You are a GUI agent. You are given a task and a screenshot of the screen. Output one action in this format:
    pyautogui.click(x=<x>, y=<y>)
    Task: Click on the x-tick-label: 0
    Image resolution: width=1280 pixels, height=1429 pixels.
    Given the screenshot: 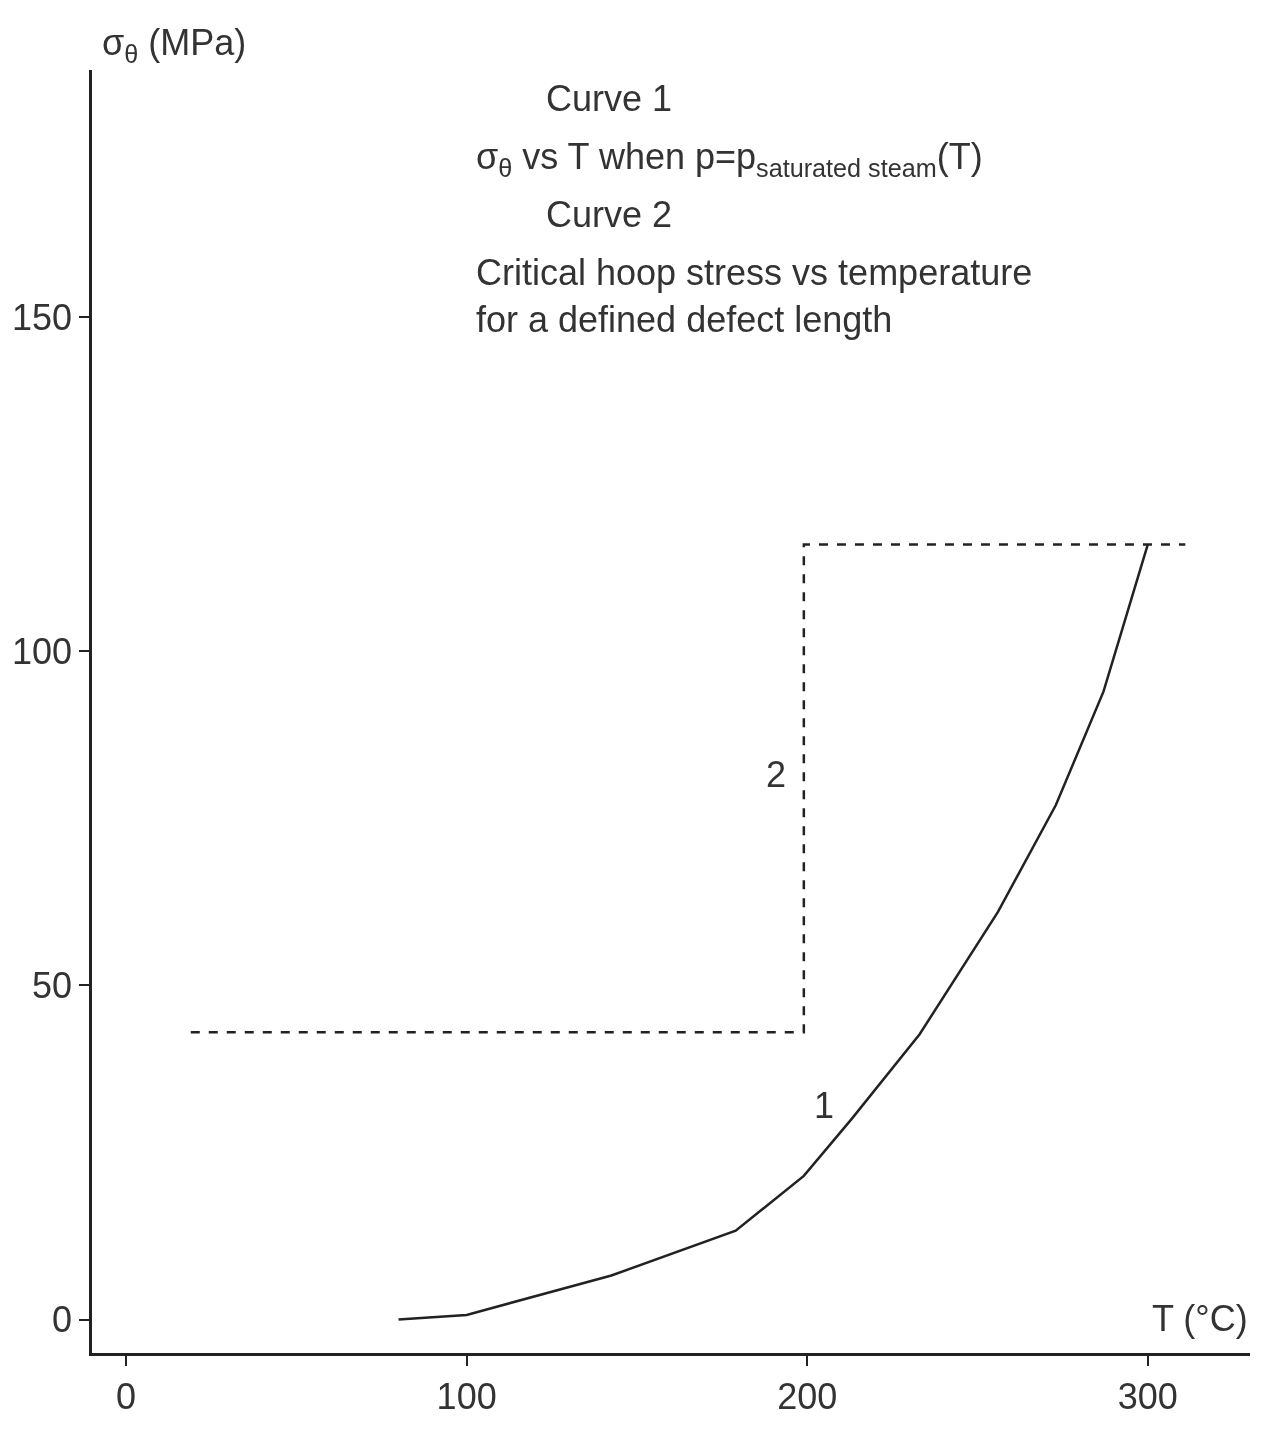 What is the action you would take?
    pyautogui.click(x=126, y=1396)
    